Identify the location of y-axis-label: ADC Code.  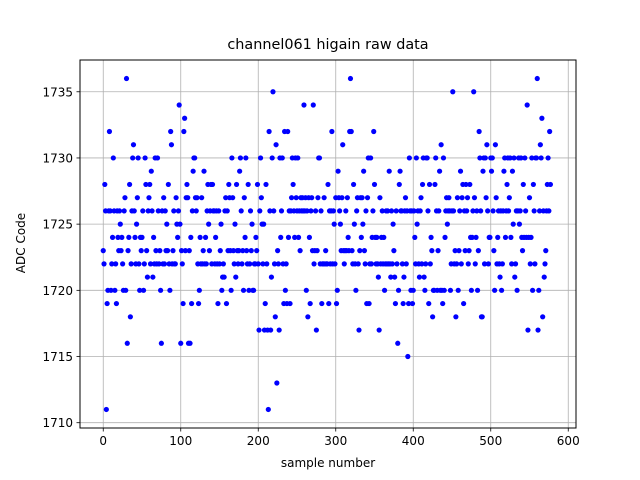
(21, 243).